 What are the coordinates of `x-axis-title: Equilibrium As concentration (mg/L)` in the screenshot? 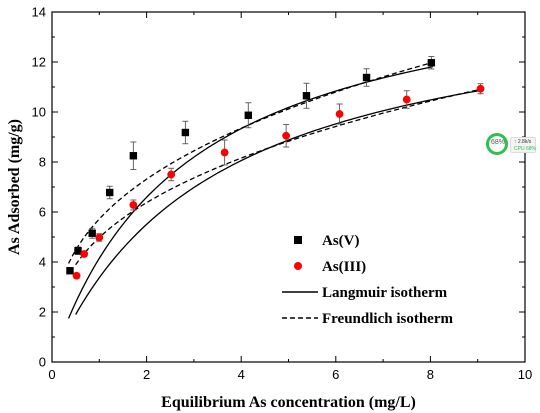 It's located at (288, 402).